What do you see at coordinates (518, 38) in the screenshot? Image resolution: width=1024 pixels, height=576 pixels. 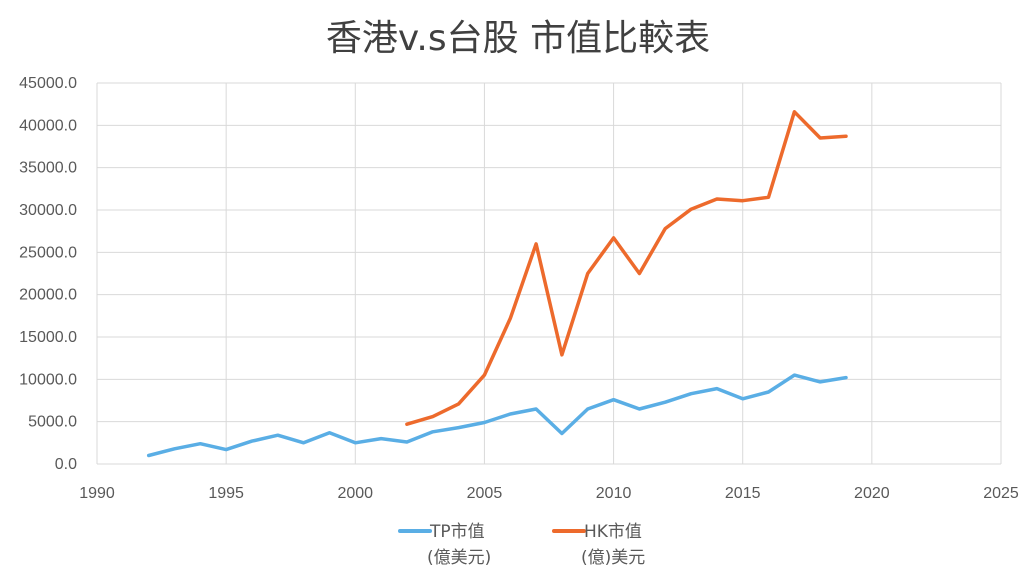 I see `chart-title: 香港v.s台股 市值比較表` at bounding box center [518, 38].